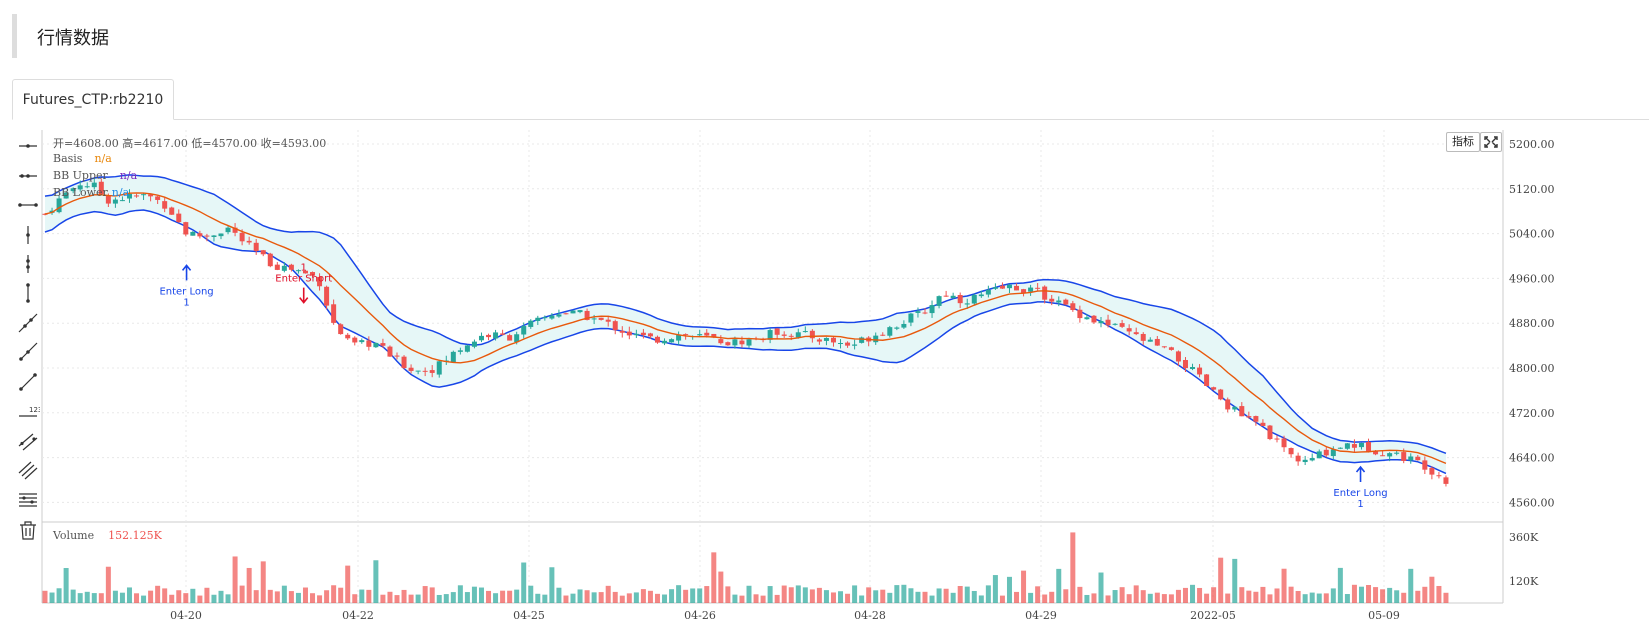  What do you see at coordinates (28, 146) in the screenshot?
I see `horizontal-line-tool` at bounding box center [28, 146].